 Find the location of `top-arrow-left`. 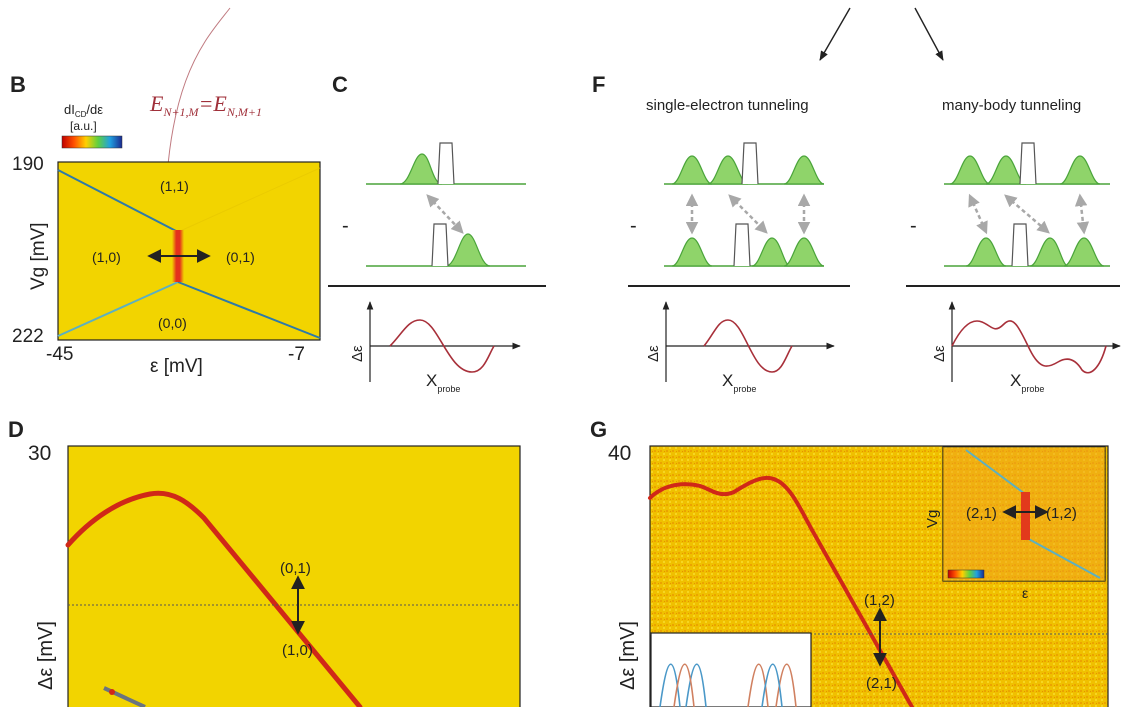

top-arrow-left is located at coordinates (835, 34).